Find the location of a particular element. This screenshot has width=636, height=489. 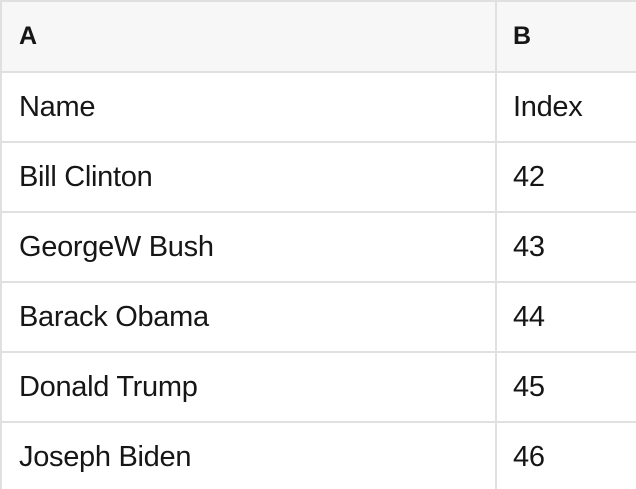

cell-B2-text: 42 is located at coordinates (529, 176).